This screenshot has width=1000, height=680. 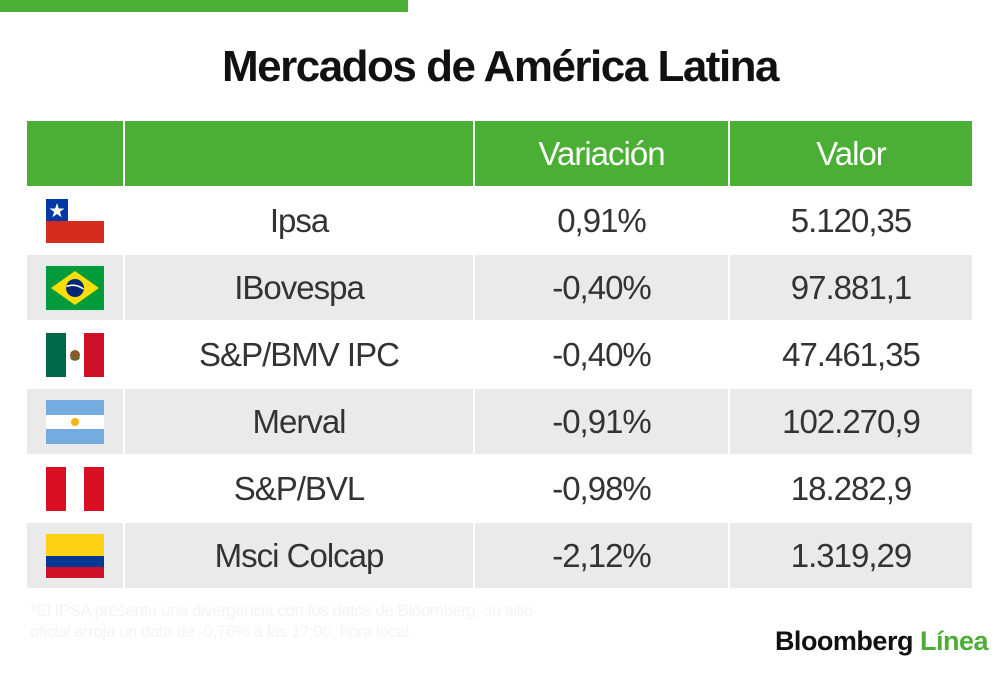 I want to click on page-title: Mercados de América Latina, so click(x=500, y=66).